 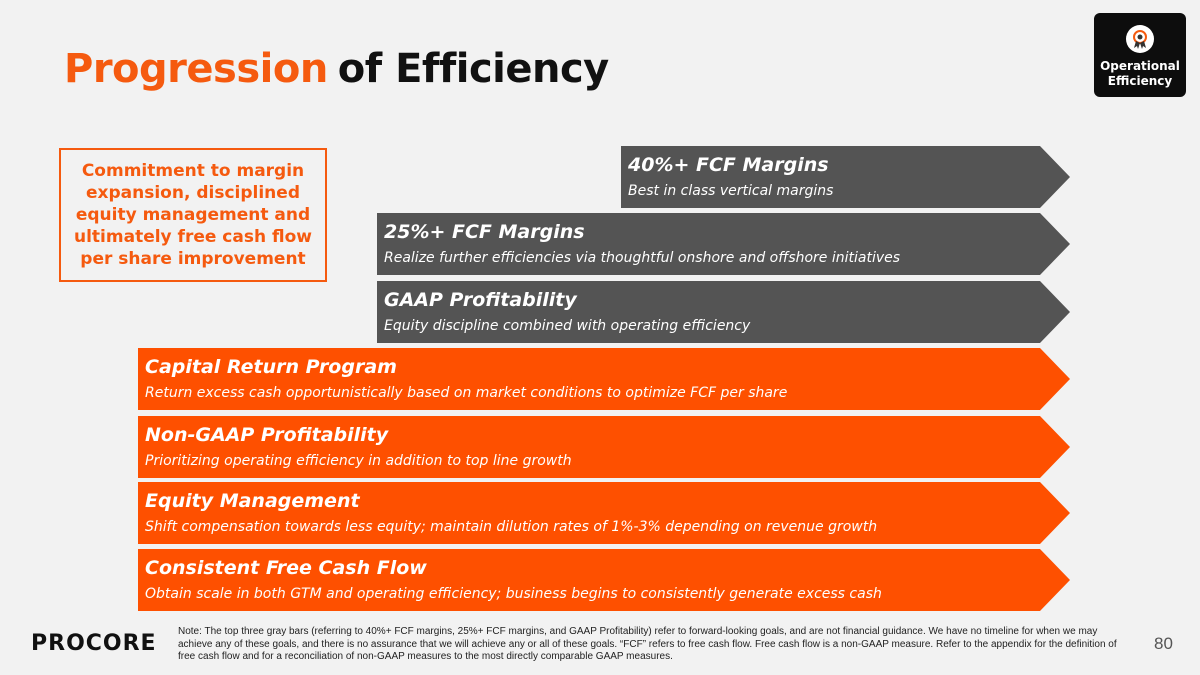 I want to click on badge-label-line2: Efficiency, so click(x=1140, y=81).